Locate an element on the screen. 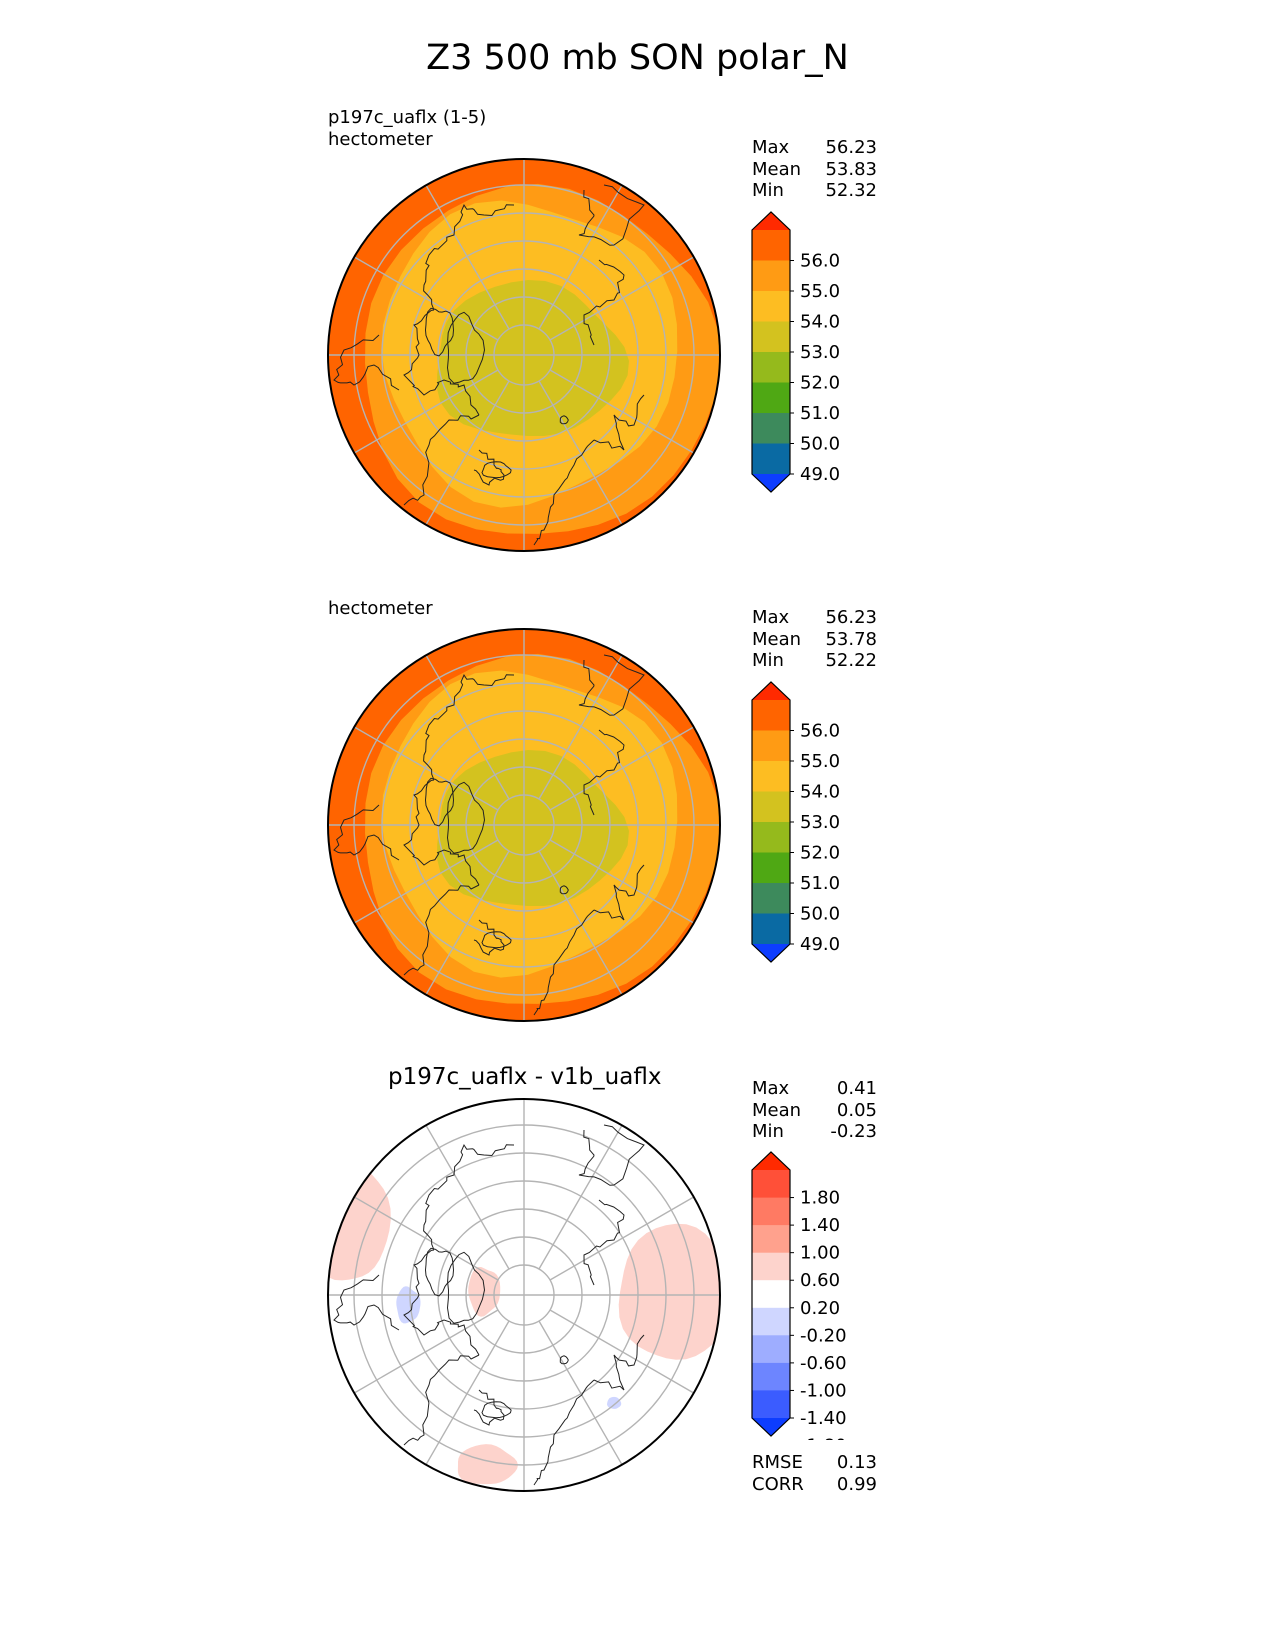 This screenshot has width=1275, height=1650. colorbar-tick-label: 1.80 is located at coordinates (820, 1198).